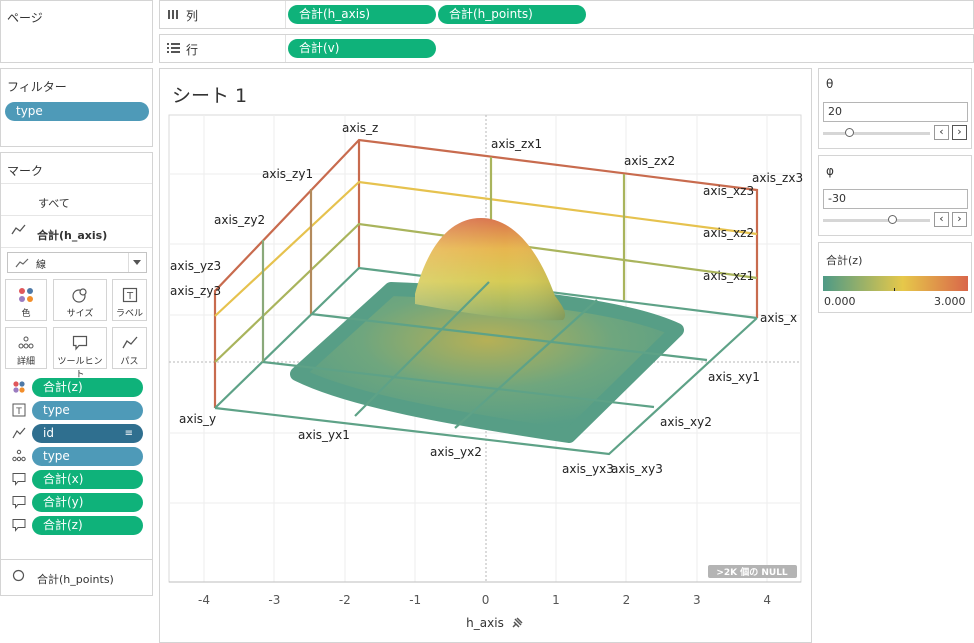  What do you see at coordinates (893, 219) in the screenshot?
I see `phi-slider-thumb` at bounding box center [893, 219].